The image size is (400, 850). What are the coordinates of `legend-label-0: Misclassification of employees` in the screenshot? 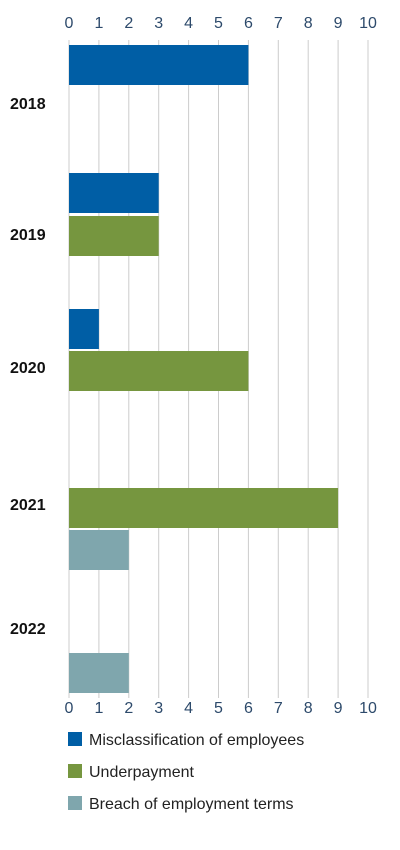 It's located at (196, 740).